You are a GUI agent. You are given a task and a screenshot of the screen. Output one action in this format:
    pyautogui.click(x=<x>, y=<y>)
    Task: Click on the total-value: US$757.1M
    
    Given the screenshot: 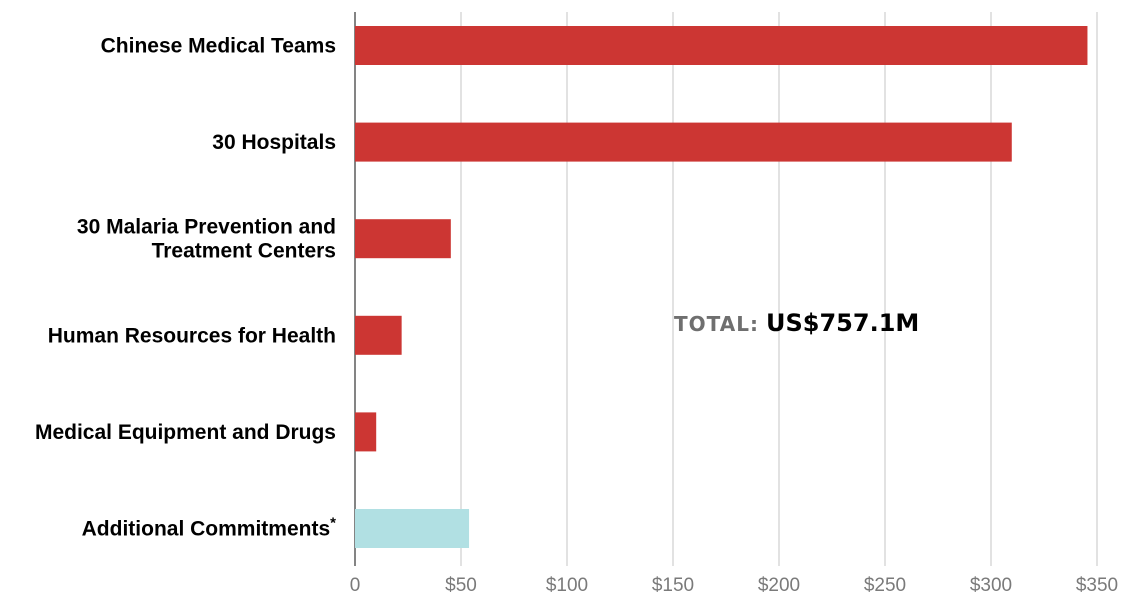 What is the action you would take?
    pyautogui.click(x=842, y=323)
    